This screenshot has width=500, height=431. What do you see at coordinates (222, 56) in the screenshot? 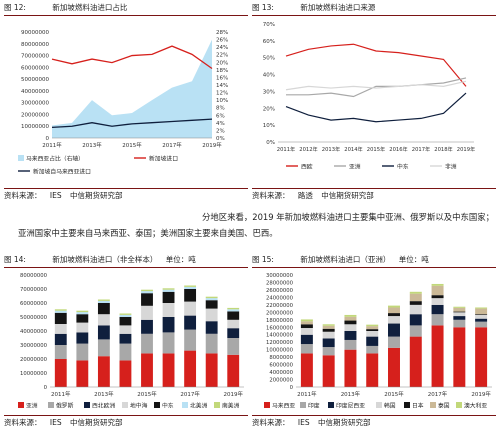
I see `y2-tick-label: 22%` at bounding box center [222, 56].